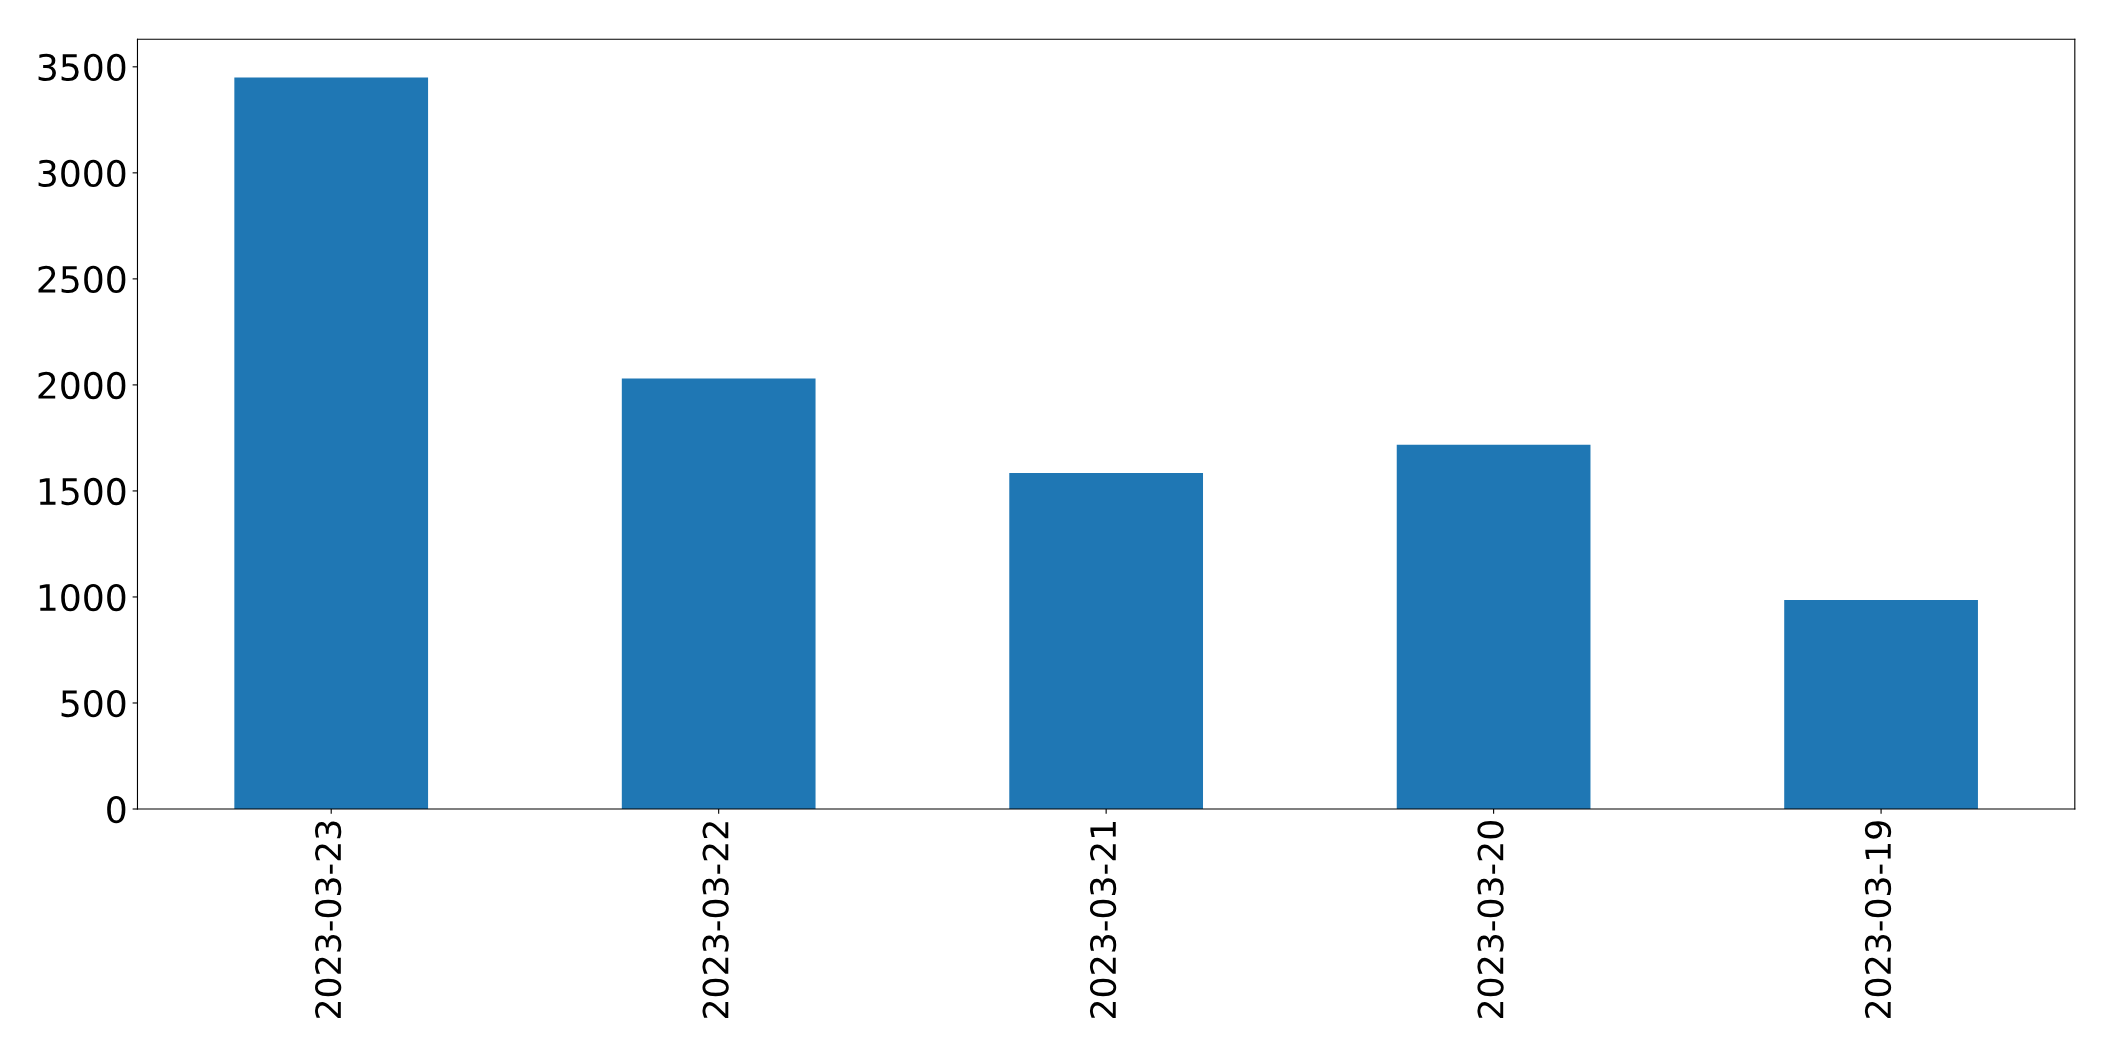 Image resolution: width=2115 pixels, height=1061 pixels. I want to click on y-tick-label: 500, so click(93, 703).